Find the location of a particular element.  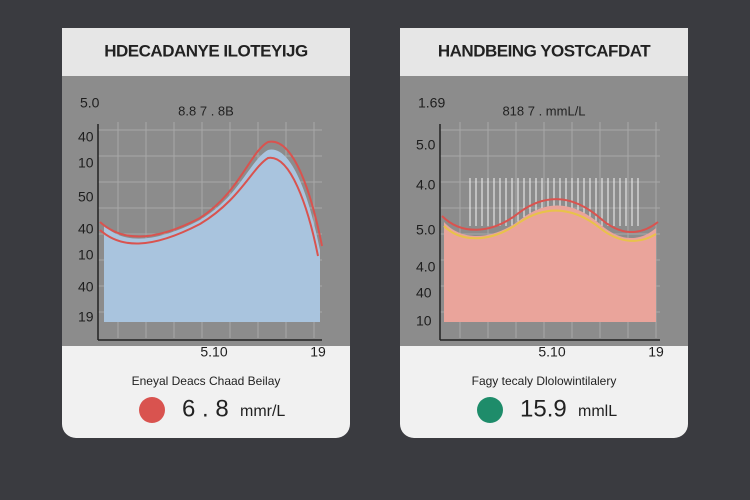

reading-unit: mmlL is located at coordinates (597, 411).